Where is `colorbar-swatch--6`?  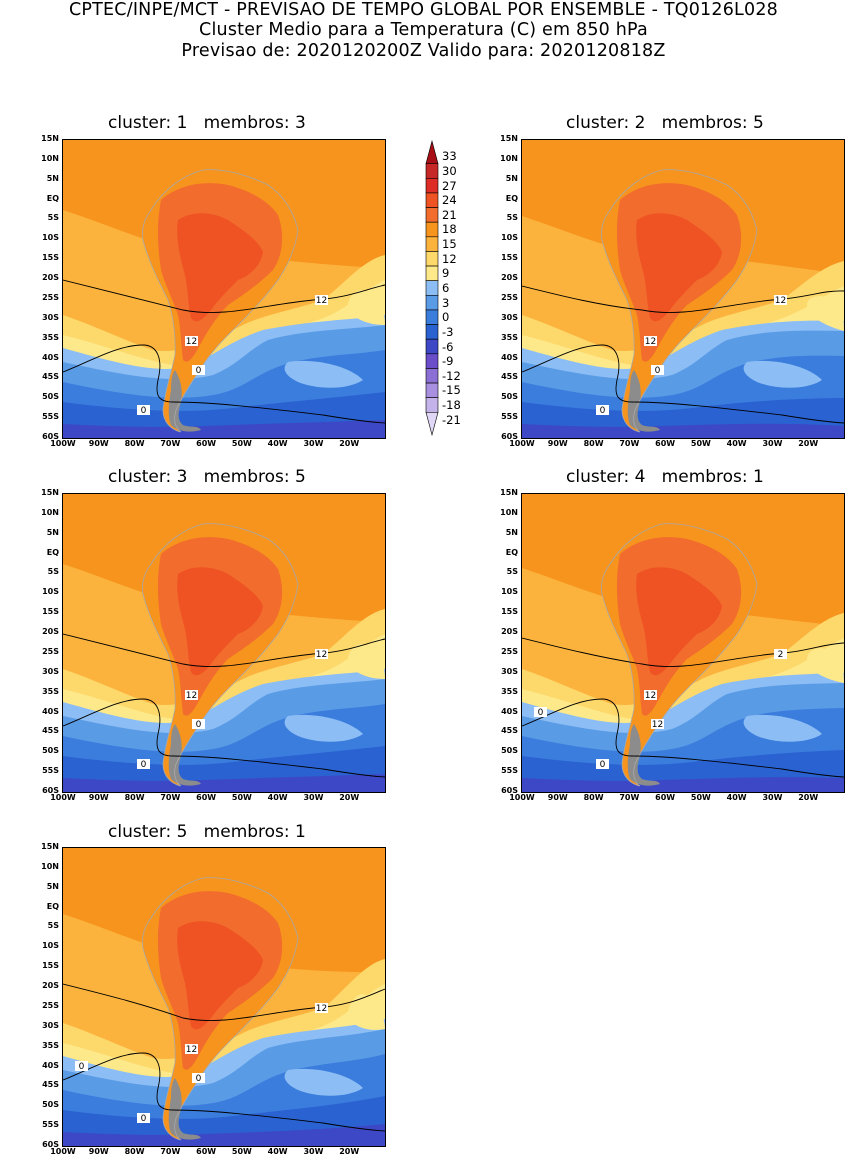 colorbar-swatch--6 is located at coordinates (432, 346).